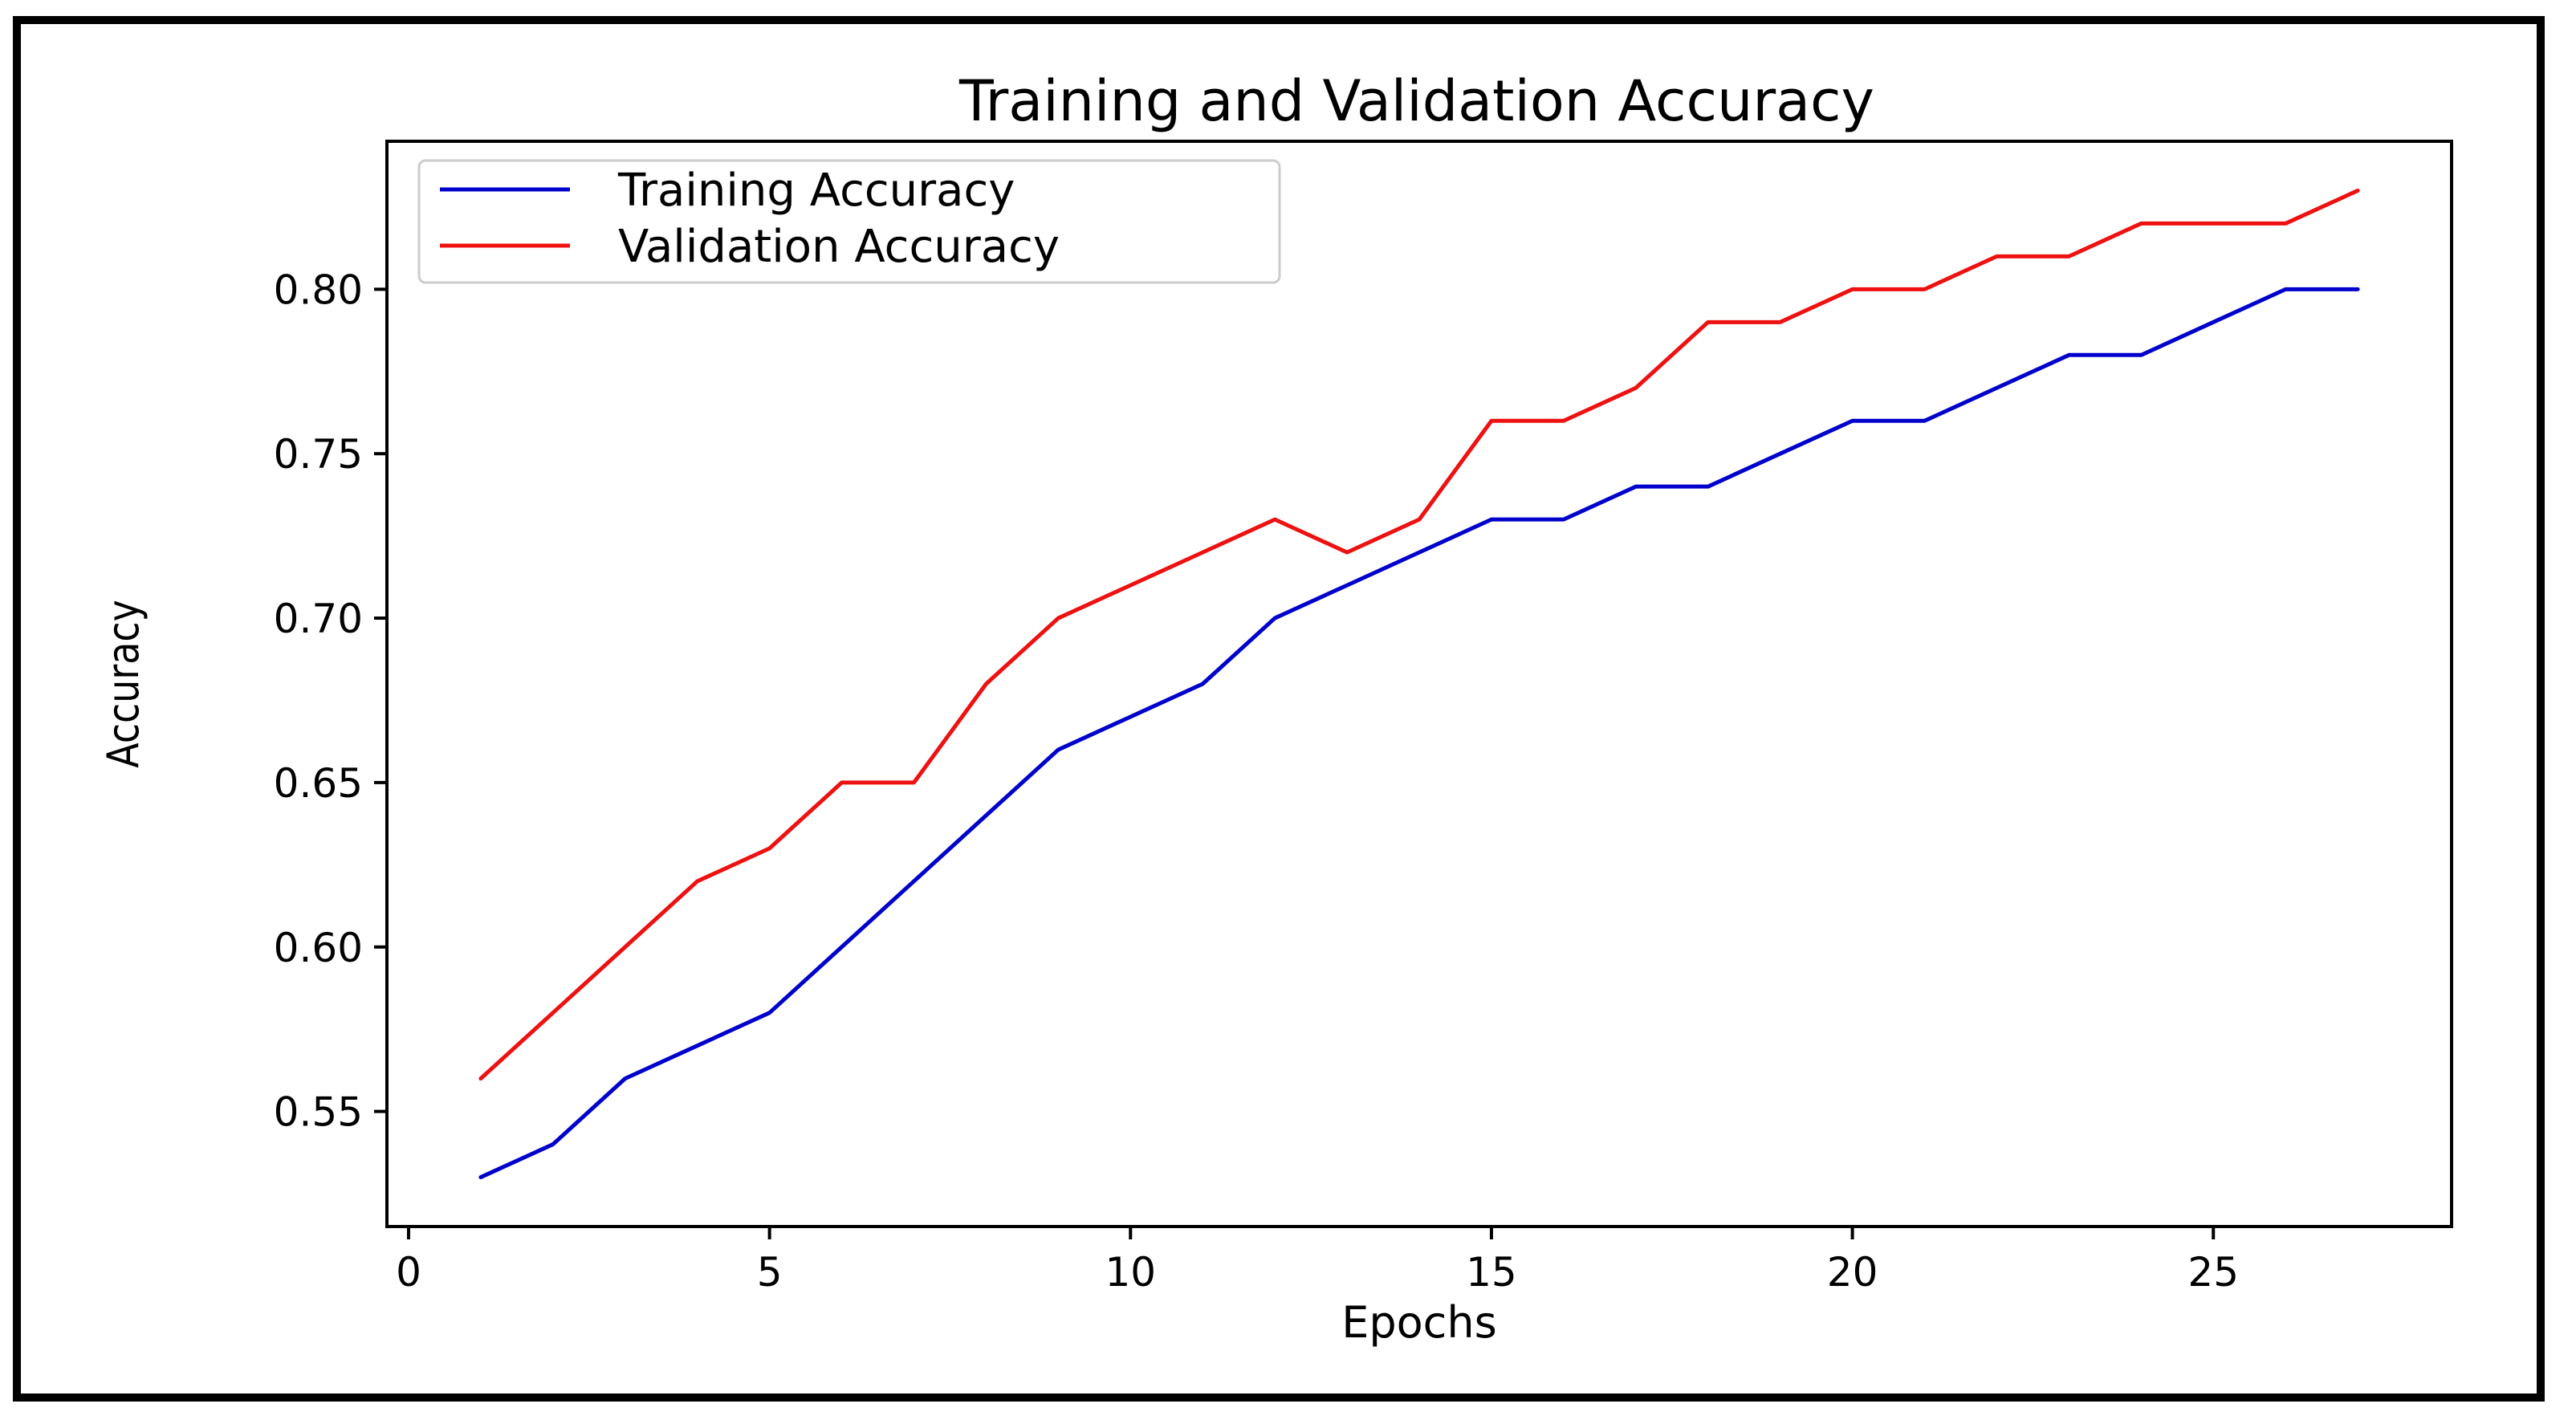 This screenshot has width=2576, height=1424. I want to click on y-axis: 0.55 0.60 0.65 0.70 0.75 0.80, so click(330, 701).